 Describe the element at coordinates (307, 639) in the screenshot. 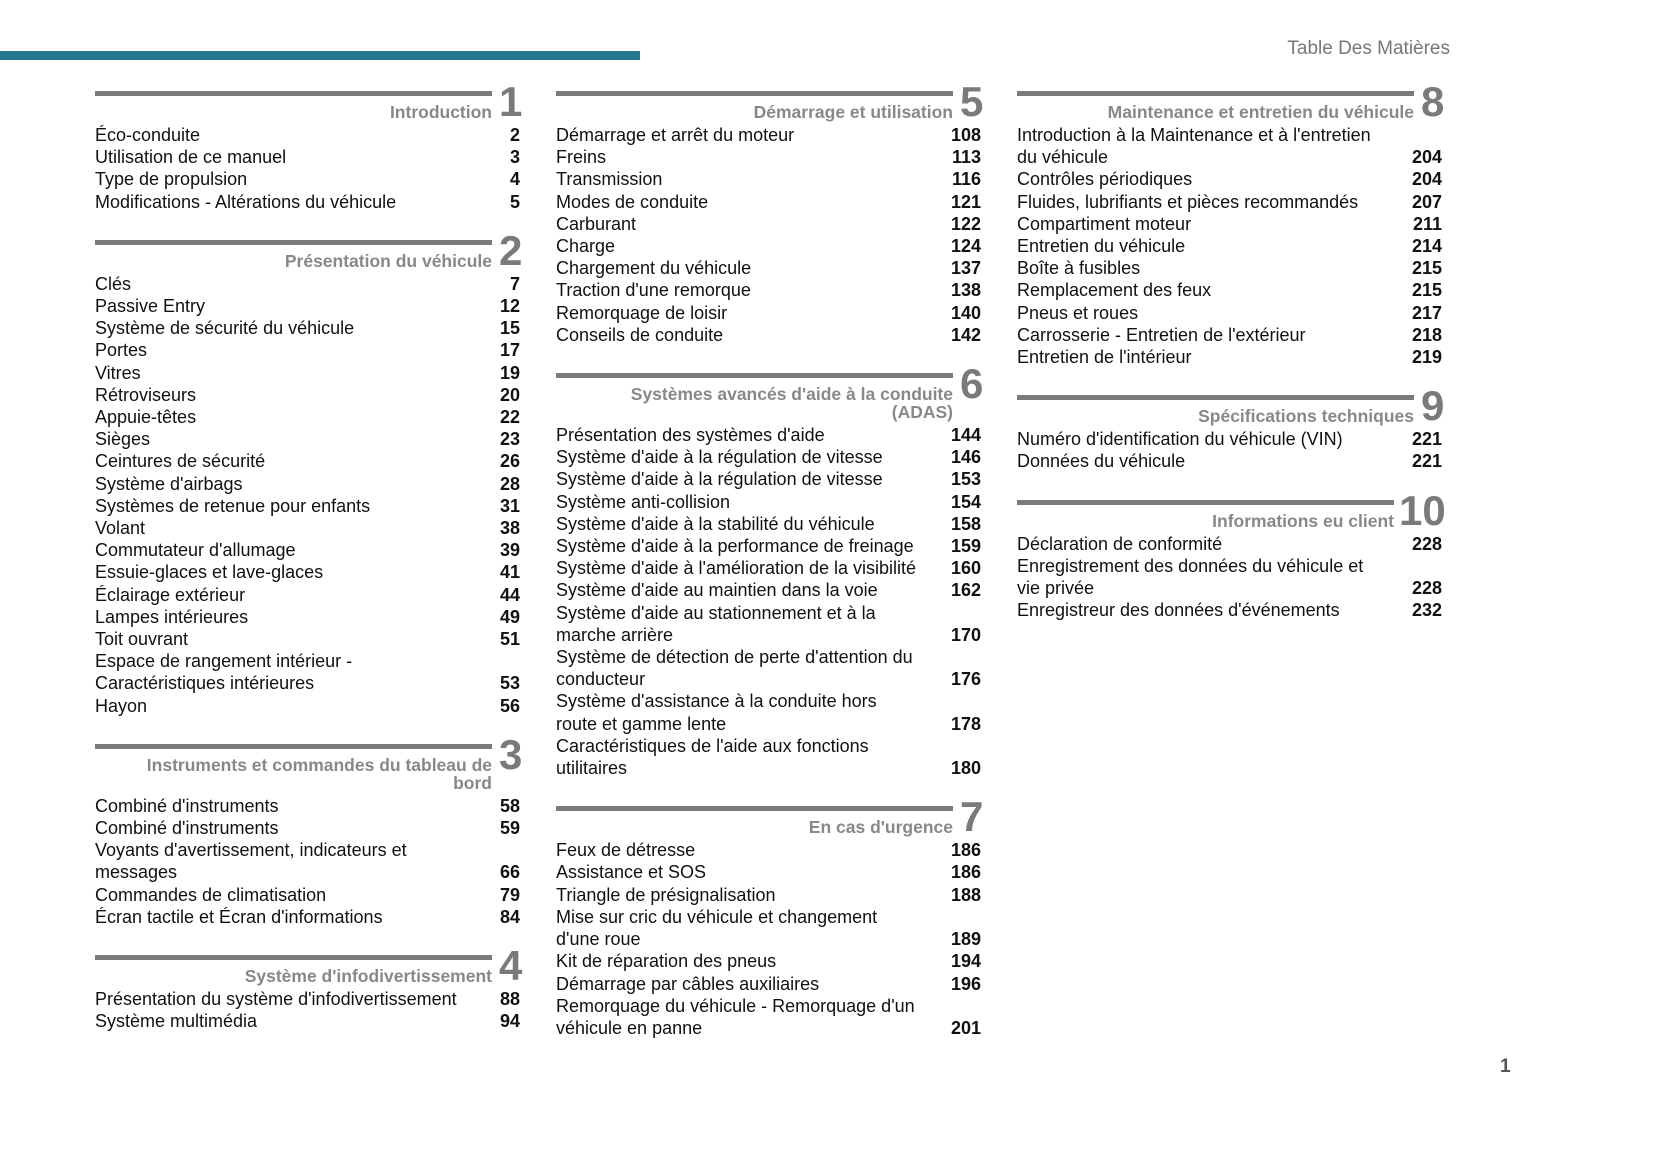

I see `toc-entry: Toit ouvrant 51` at that location.